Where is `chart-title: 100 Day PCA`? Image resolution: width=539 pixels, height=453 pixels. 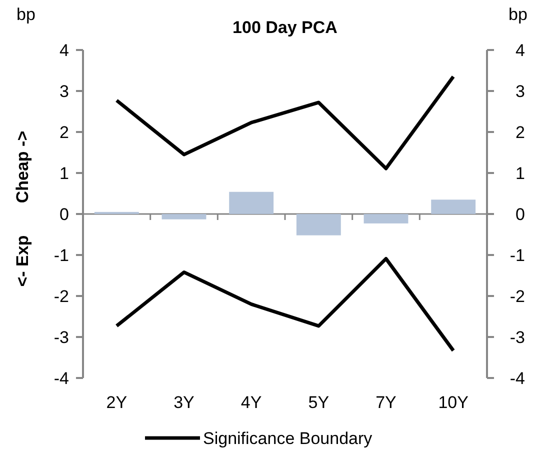 chart-title: 100 Day PCA is located at coordinates (285, 27).